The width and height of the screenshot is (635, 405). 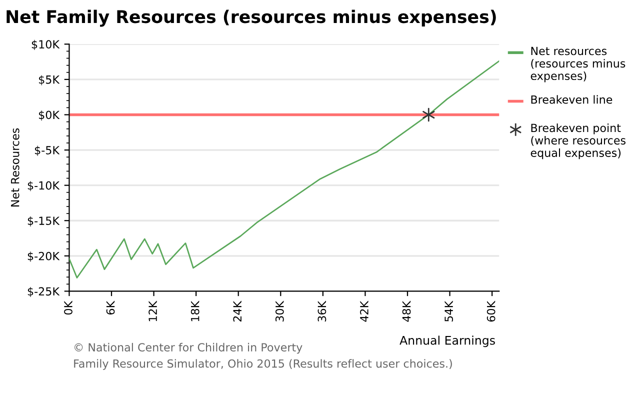 What do you see at coordinates (195, 311) in the screenshot?
I see `x-tick-label: 18K` at bounding box center [195, 311].